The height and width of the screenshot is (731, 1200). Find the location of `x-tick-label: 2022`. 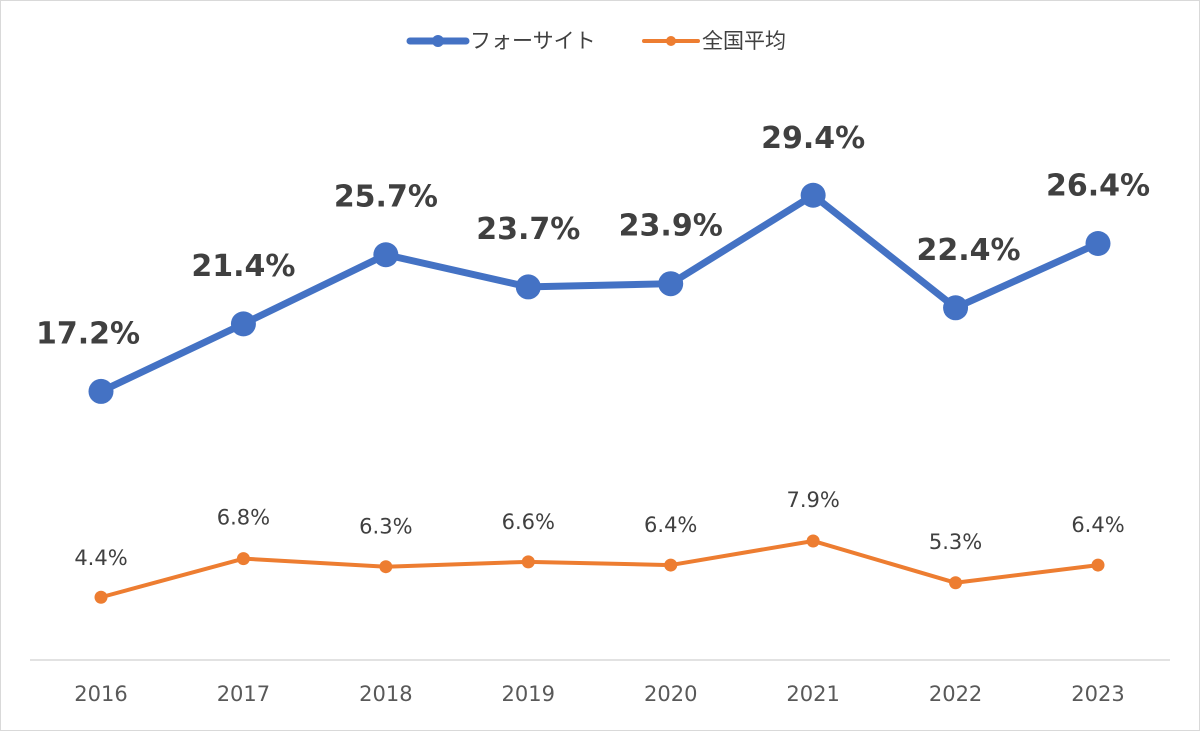

x-tick-label: 2022 is located at coordinates (955, 694).